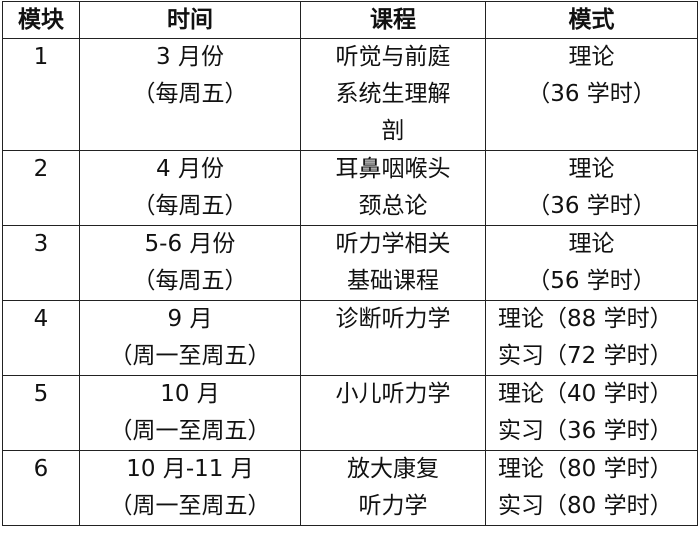 Image resolution: width=700 pixels, height=535 pixels. What do you see at coordinates (41, 413) in the screenshot?
I see `module-cell: 5` at bounding box center [41, 413].